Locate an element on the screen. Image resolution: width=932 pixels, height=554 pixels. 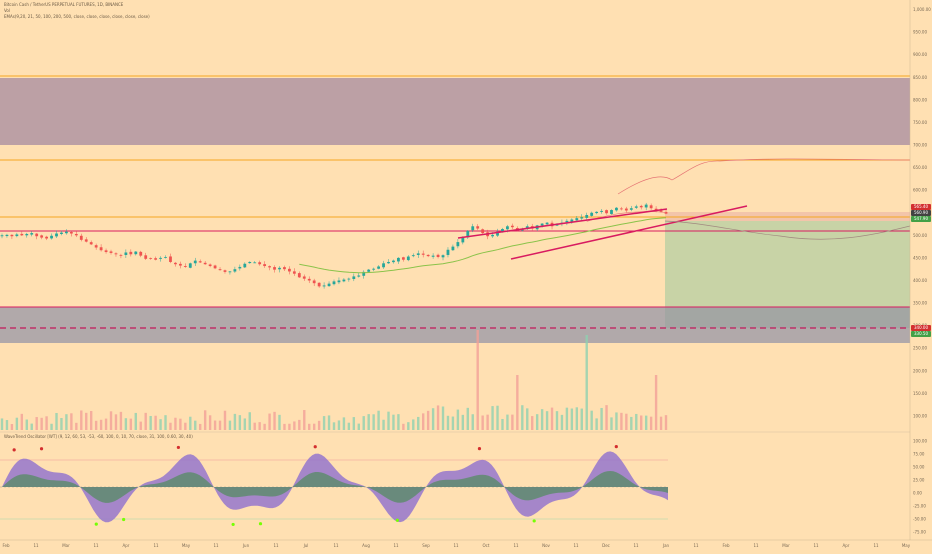
price-tick-label: 800.00 is located at coordinates (920, 99).